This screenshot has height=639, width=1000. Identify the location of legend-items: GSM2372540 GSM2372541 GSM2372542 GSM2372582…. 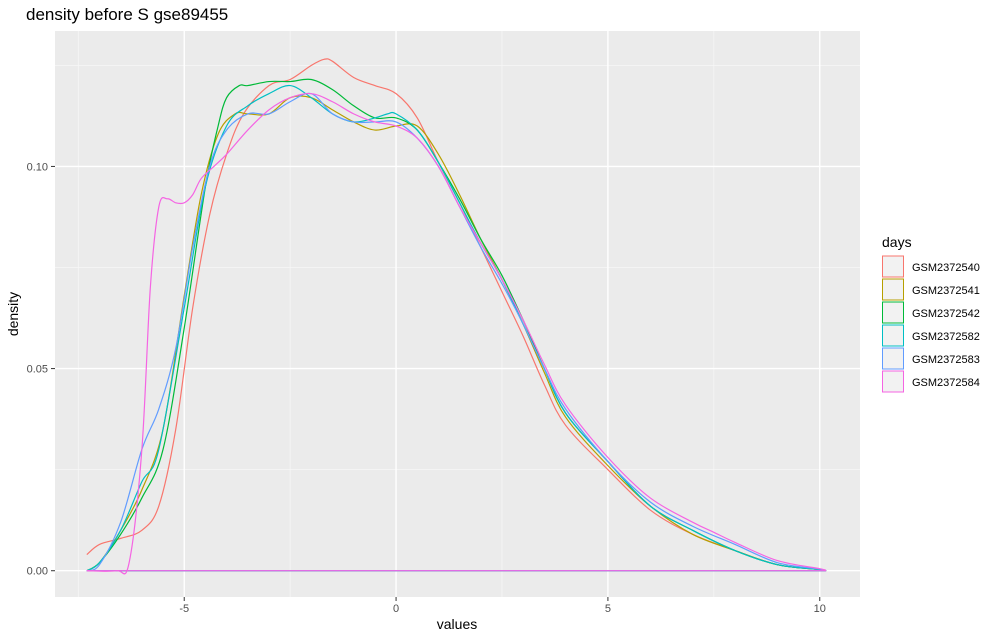
(931, 324).